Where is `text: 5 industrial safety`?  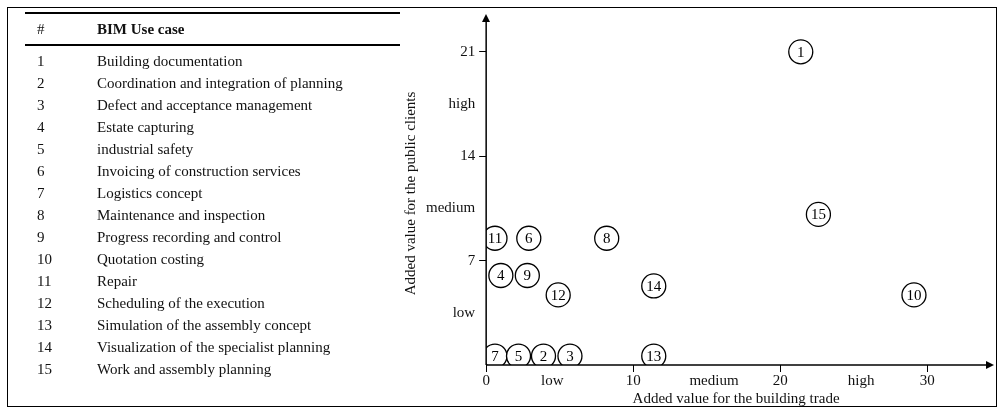 text: 5 industrial safety is located at coordinates (115, 149).